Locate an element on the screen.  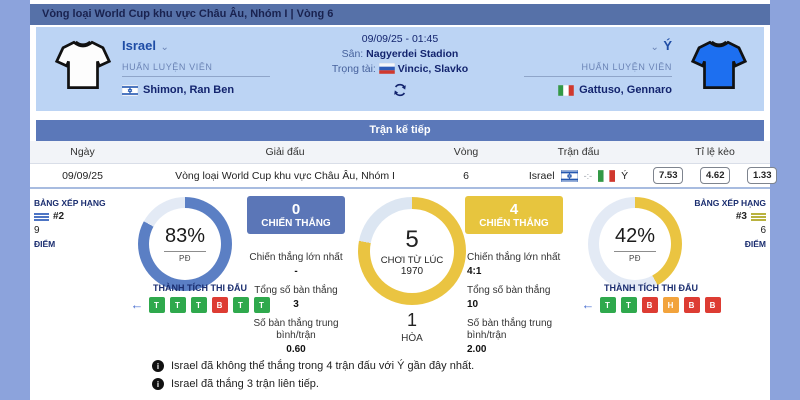
home-form-donut-label: 83% PĐ is located at coordinates (185, 244).